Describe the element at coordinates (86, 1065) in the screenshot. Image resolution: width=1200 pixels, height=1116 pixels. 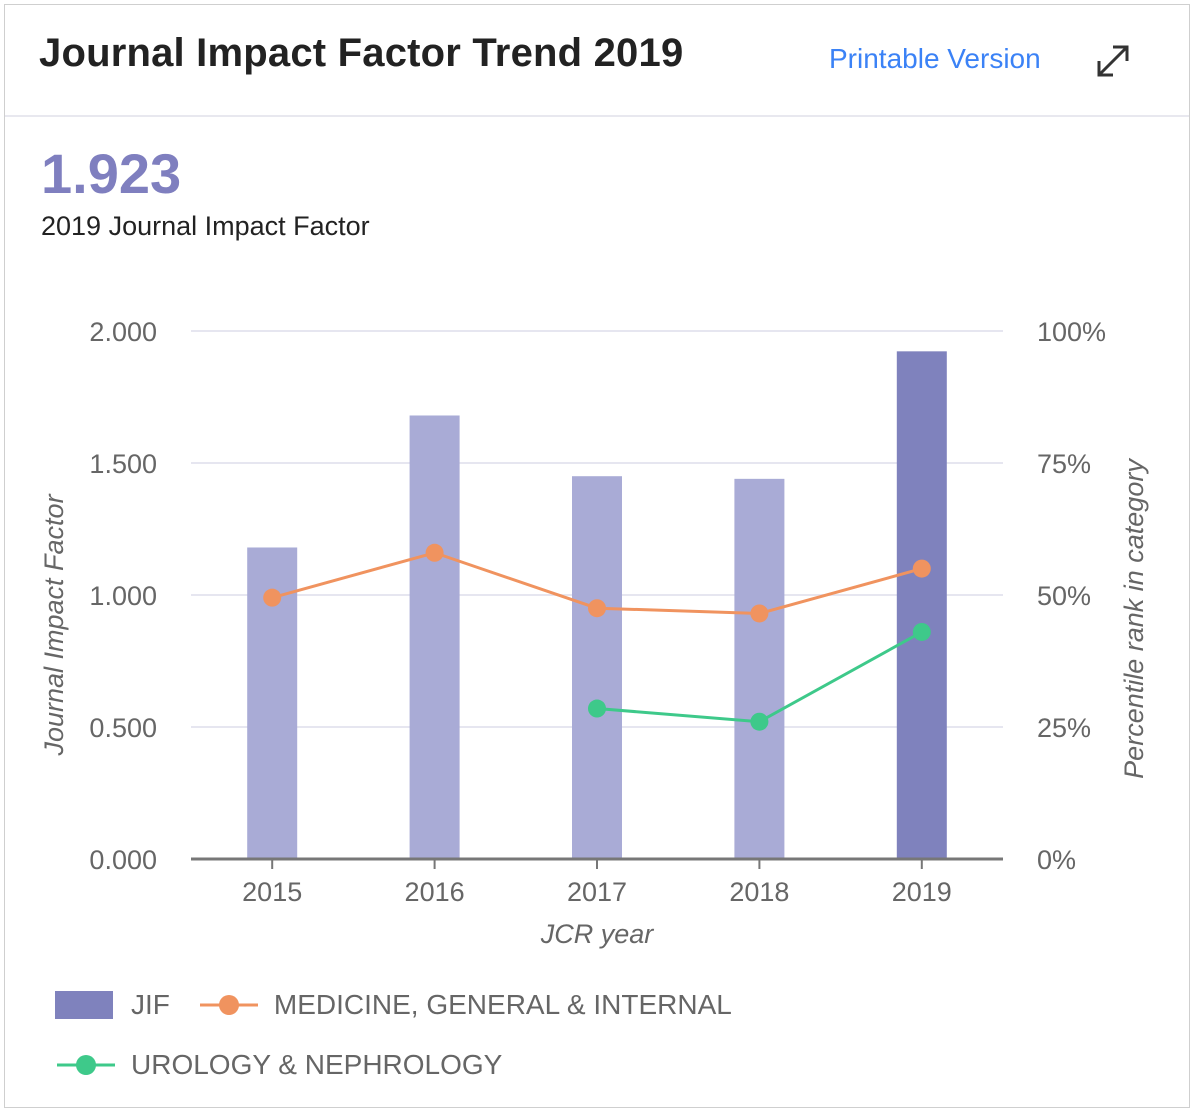
I see `legend-swatch-urology` at that location.